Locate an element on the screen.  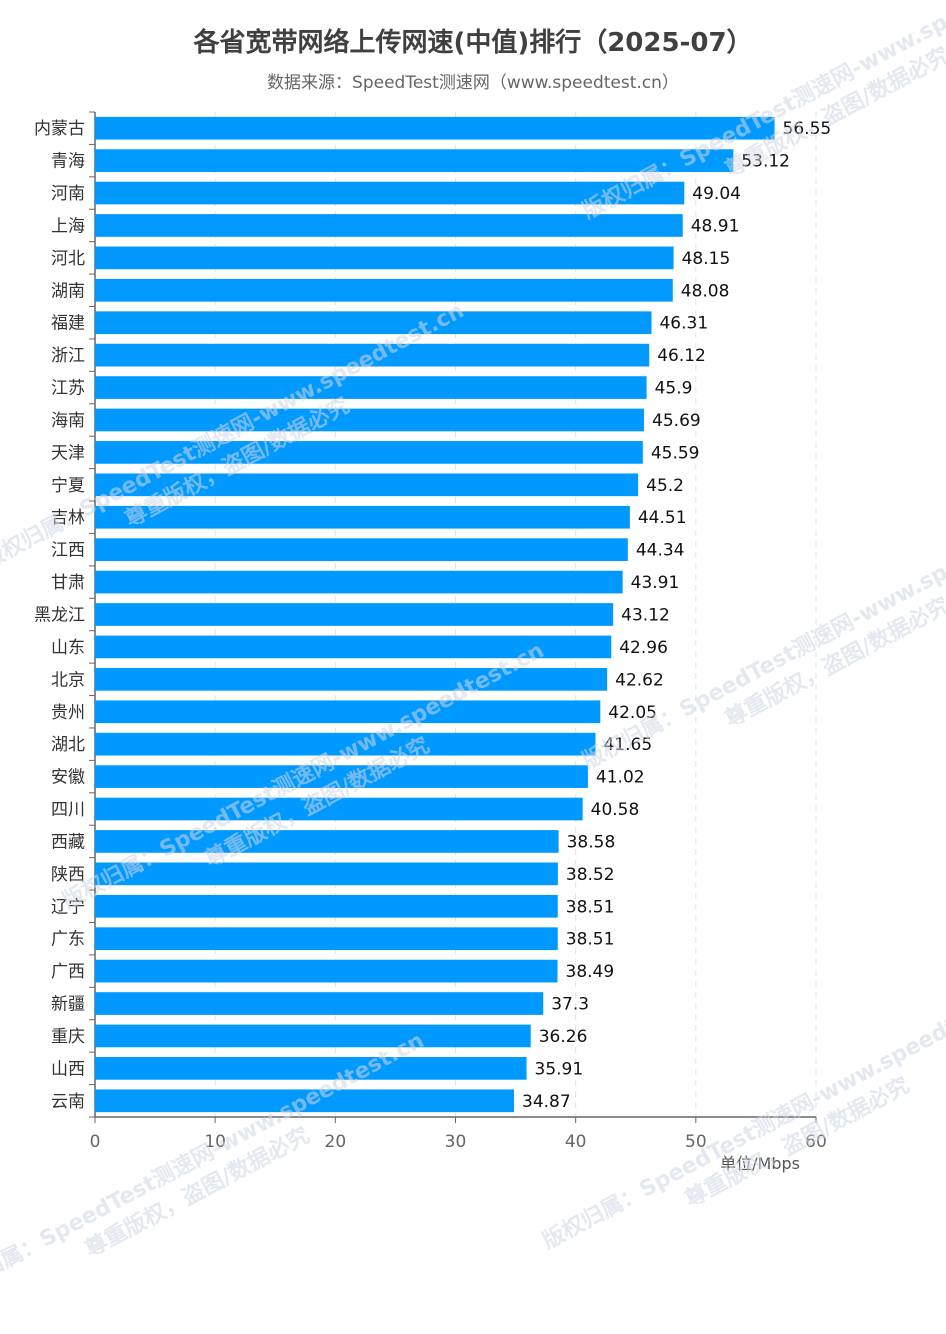
category-label: 河北 is located at coordinates (68, 259).